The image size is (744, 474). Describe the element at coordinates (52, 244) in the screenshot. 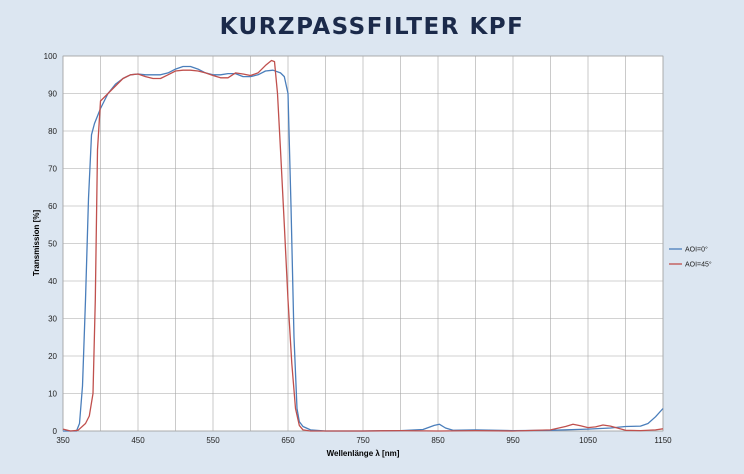

I see `y-tick-label: 50` at that location.